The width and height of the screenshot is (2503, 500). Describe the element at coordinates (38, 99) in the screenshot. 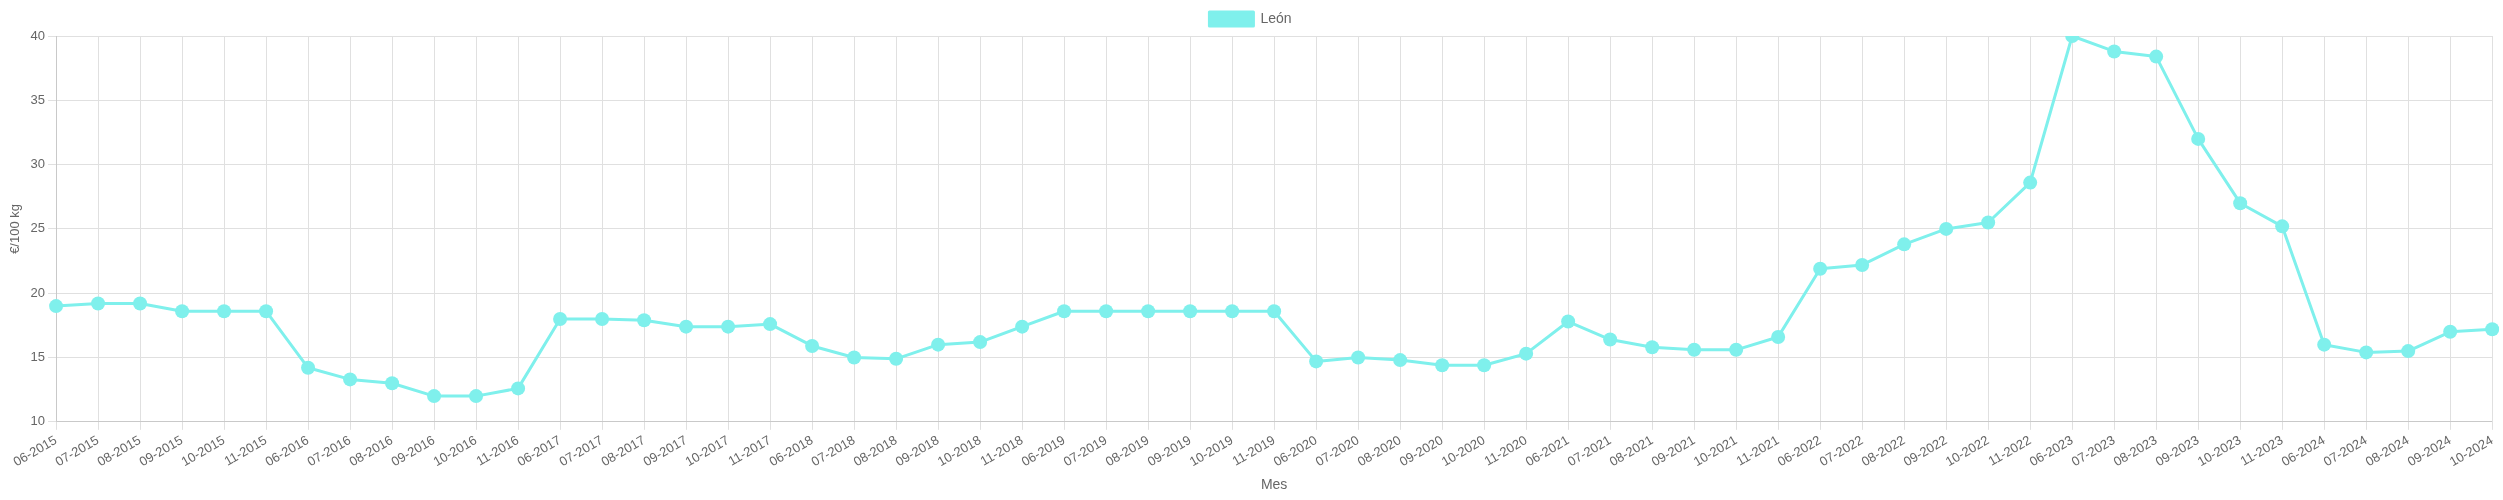

I see `y-tick-label: 35` at that location.